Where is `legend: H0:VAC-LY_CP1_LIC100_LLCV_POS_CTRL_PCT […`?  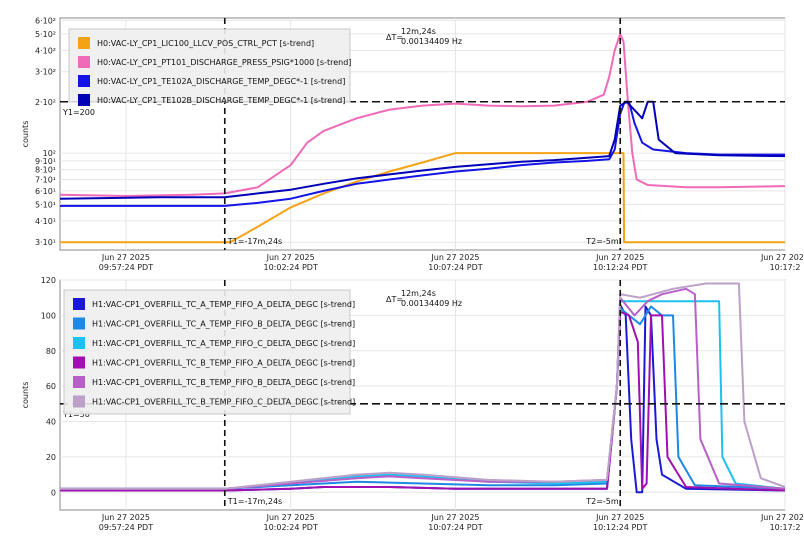
legend: H0:VAC-LY_CP1_LIC100_LLCV_POS_CTRL_PCT [… is located at coordinates (209, 67).